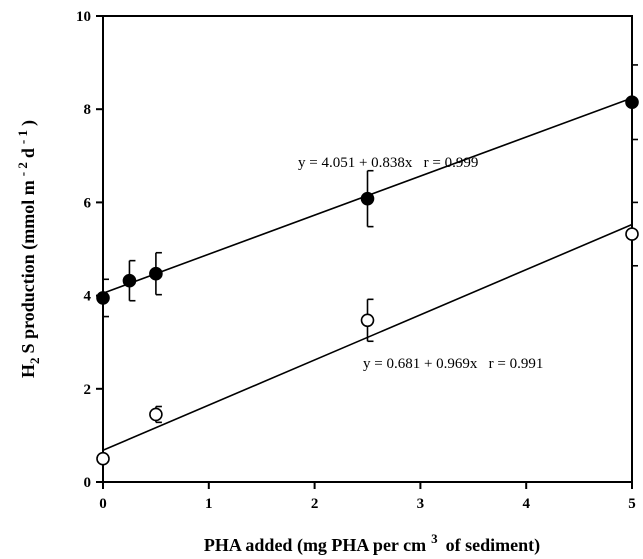 Image resolution: width=643 pixels, height=559 pixels. What do you see at coordinates (88, 390) in the screenshot?
I see `y-tick-label: 2` at bounding box center [88, 390].